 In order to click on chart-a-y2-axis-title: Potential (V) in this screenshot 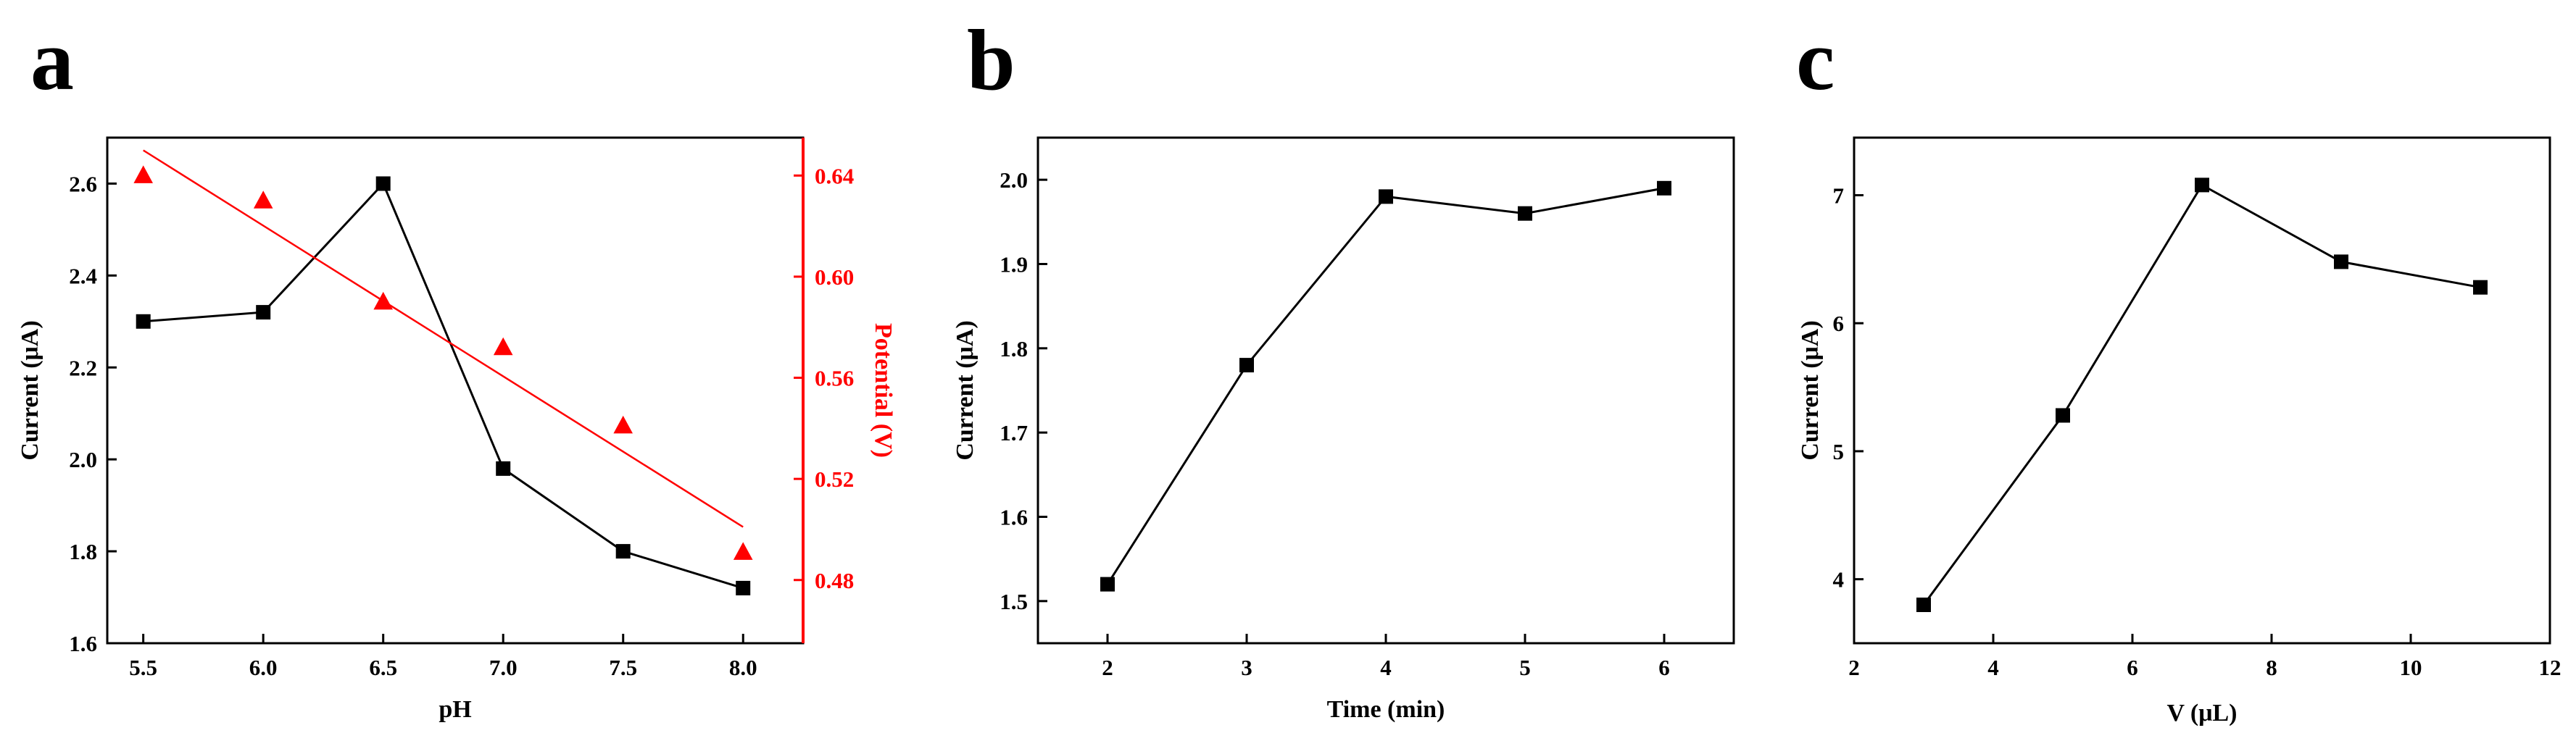, I will do `click(883, 390)`.